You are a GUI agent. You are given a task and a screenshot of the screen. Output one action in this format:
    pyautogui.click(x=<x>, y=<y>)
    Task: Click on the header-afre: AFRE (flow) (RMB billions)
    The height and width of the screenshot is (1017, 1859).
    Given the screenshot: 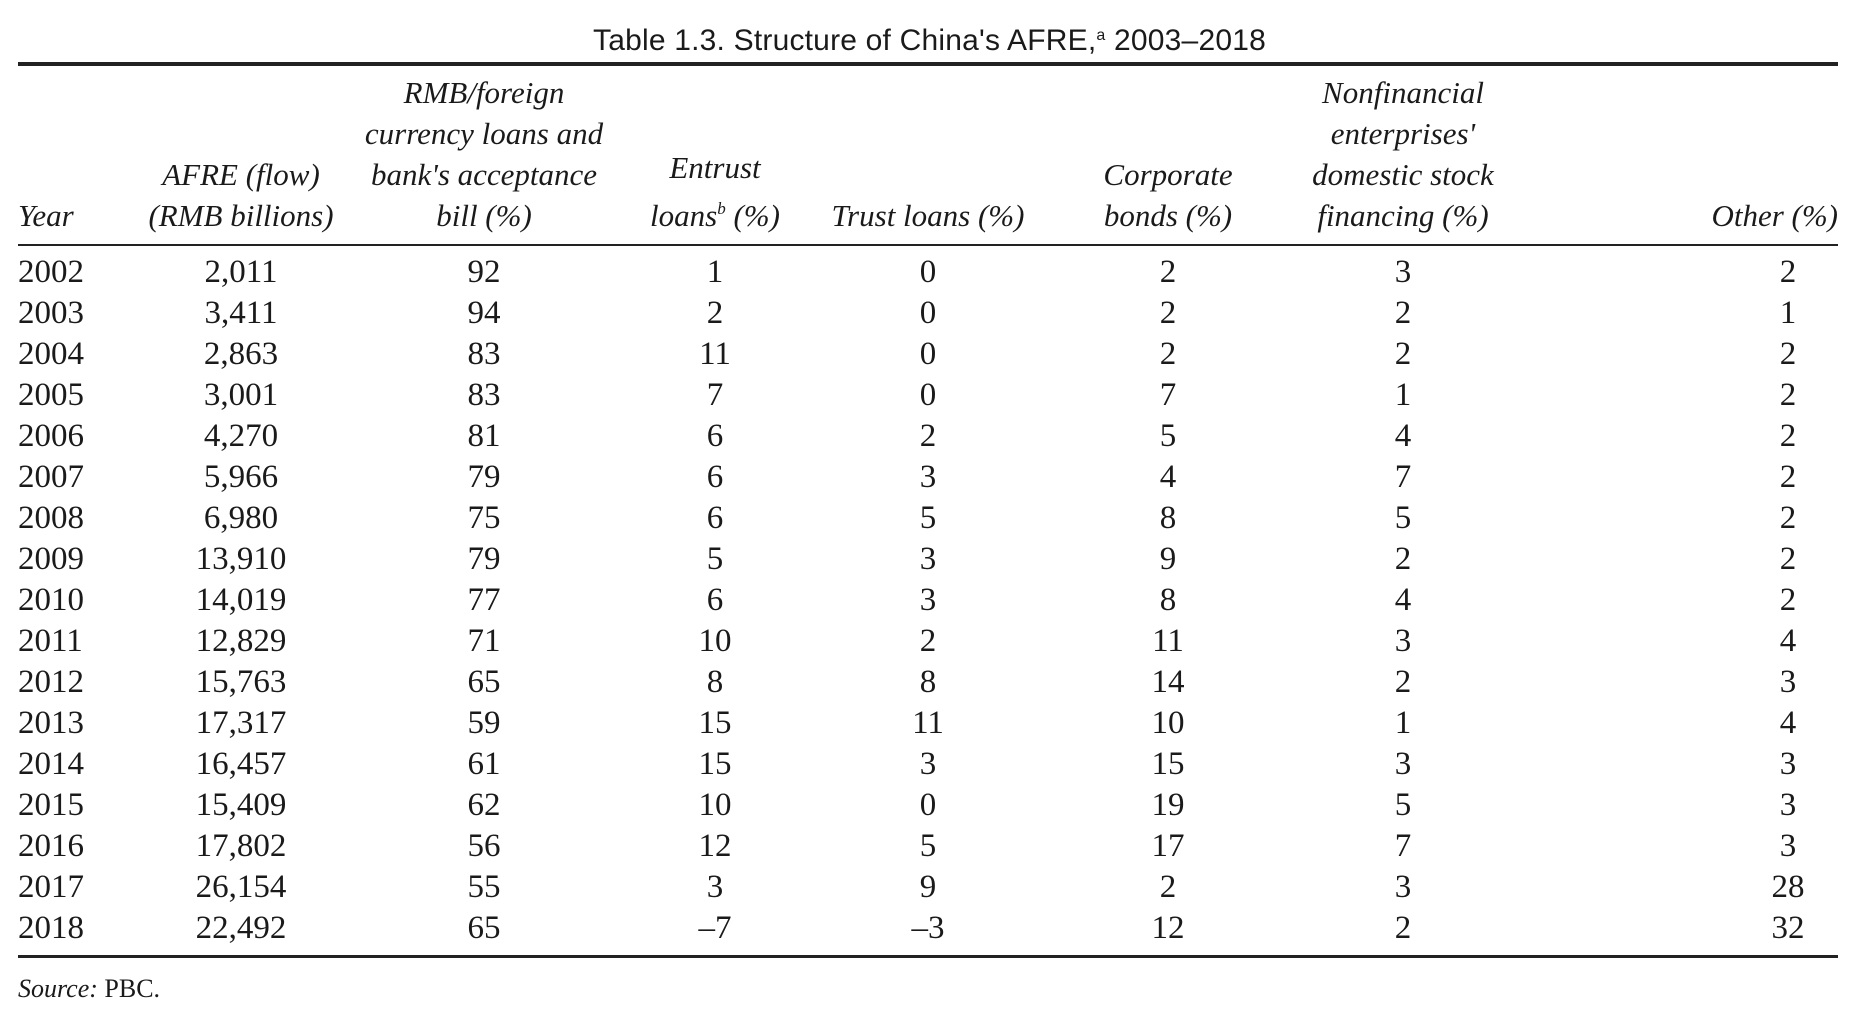 What is the action you would take?
    pyautogui.click(x=241, y=156)
    